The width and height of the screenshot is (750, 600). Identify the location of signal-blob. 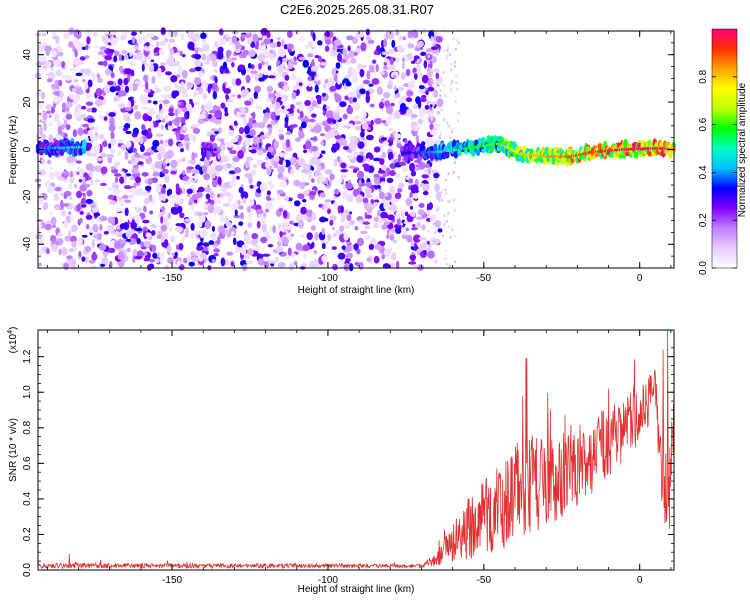
(492, 138).